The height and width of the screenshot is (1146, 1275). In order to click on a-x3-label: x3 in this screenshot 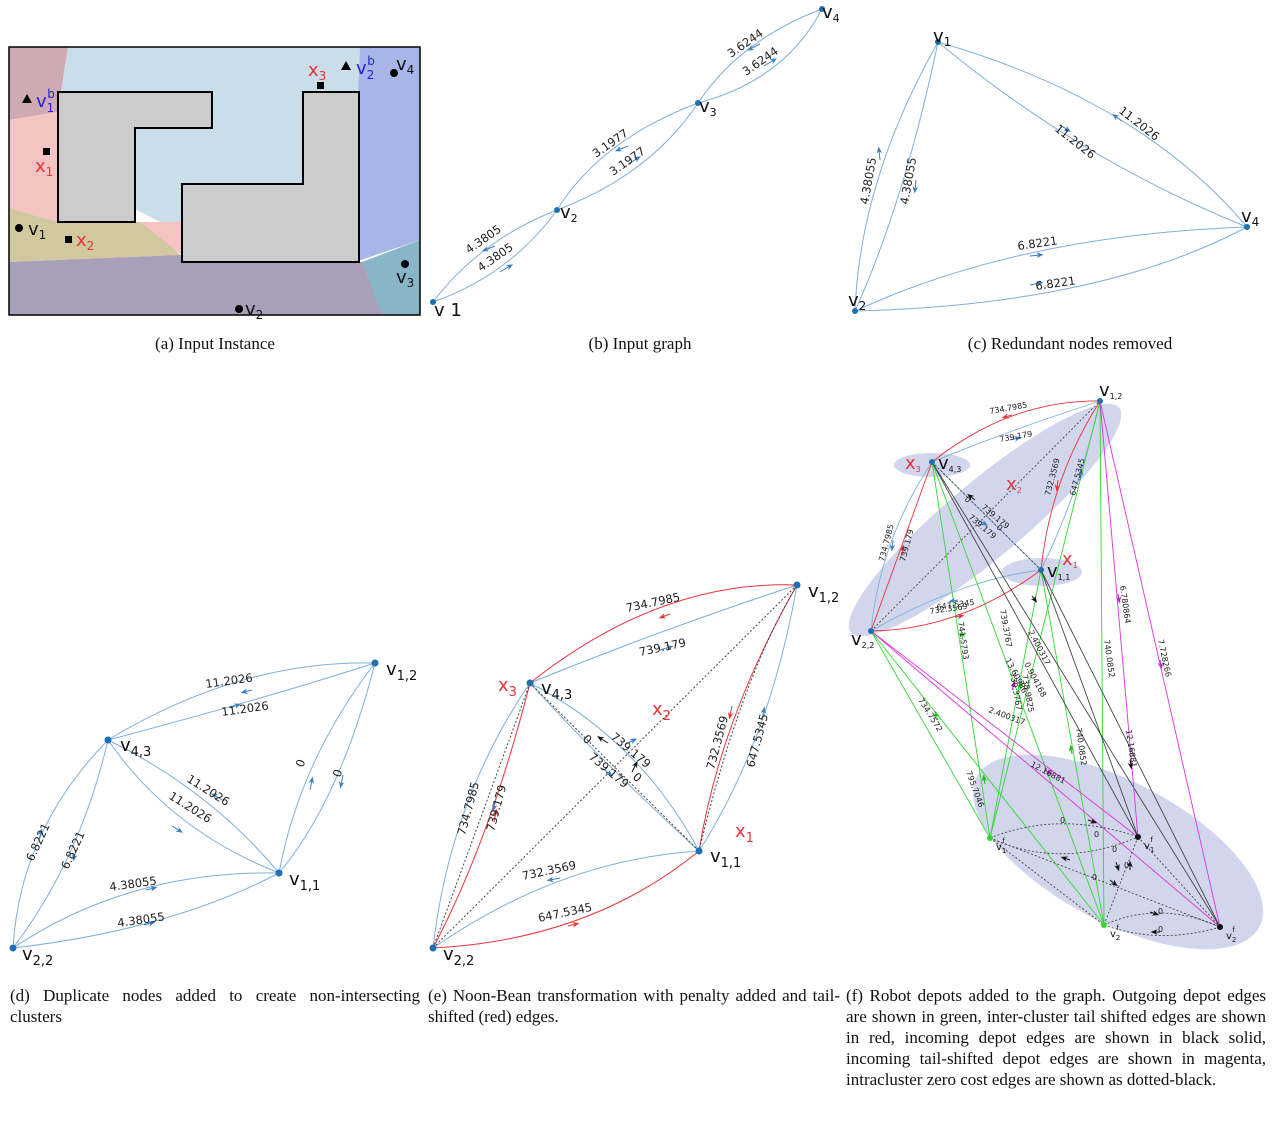, I will do `click(317, 71)`.